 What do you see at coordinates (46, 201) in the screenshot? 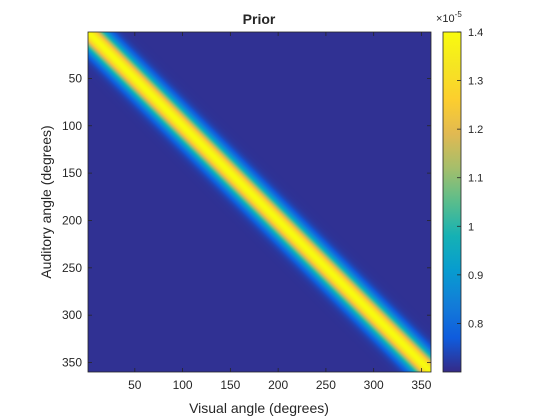
I see `y-axis-label: Auditory angle (degrees)` at bounding box center [46, 201].